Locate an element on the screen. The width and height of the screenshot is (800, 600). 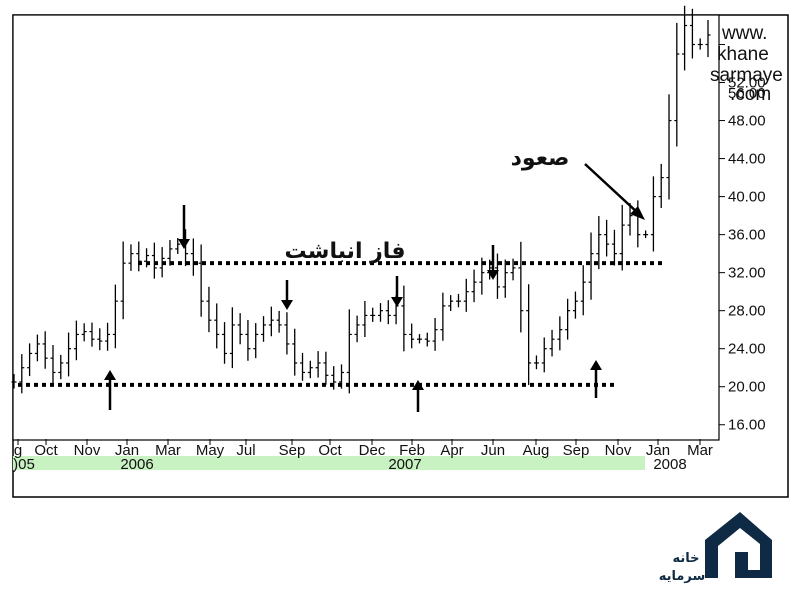
x-tick-label: Jul is located at coordinates (245, 450).